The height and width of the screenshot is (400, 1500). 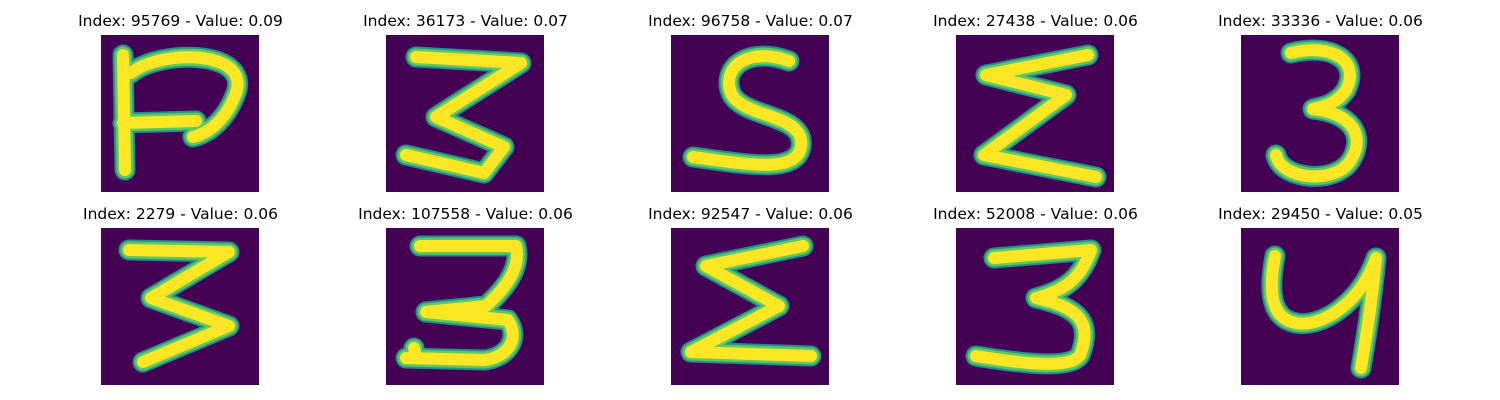 I want to click on digit-glyph, so click(x=180, y=112).